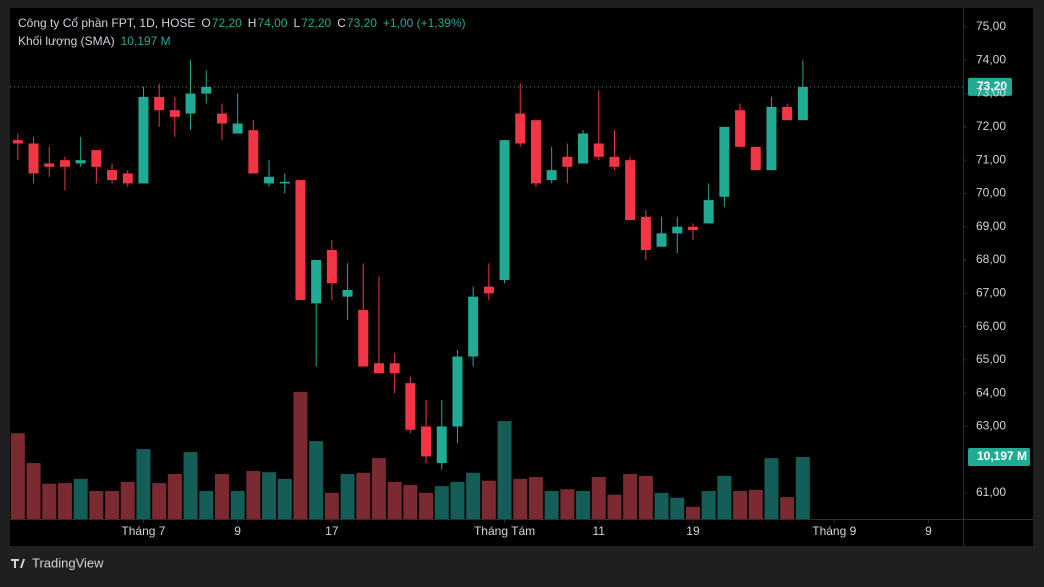  Describe the element at coordinates (297, 23) in the screenshot. I see `legend-key: L` at that location.